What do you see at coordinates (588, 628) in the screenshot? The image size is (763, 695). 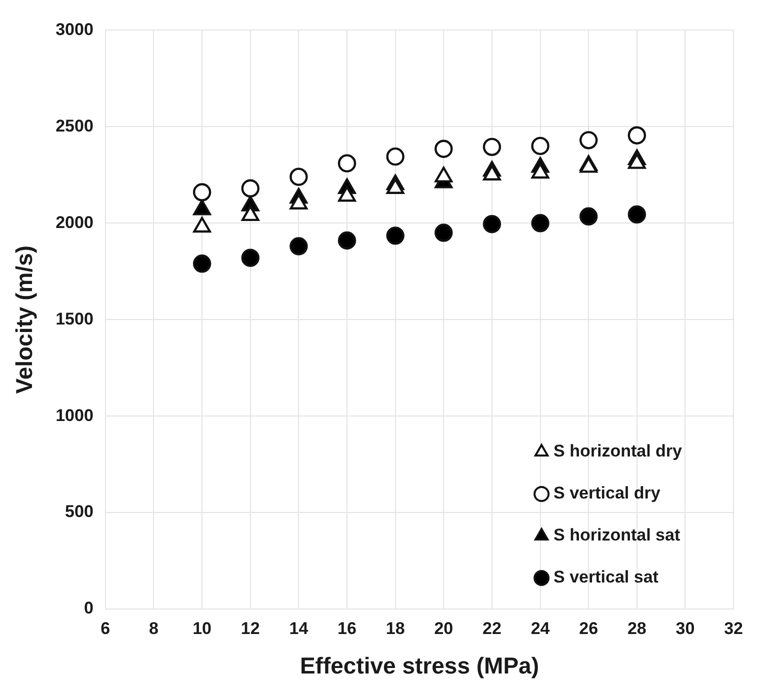 I see `x-tick-label: 26` at bounding box center [588, 628].